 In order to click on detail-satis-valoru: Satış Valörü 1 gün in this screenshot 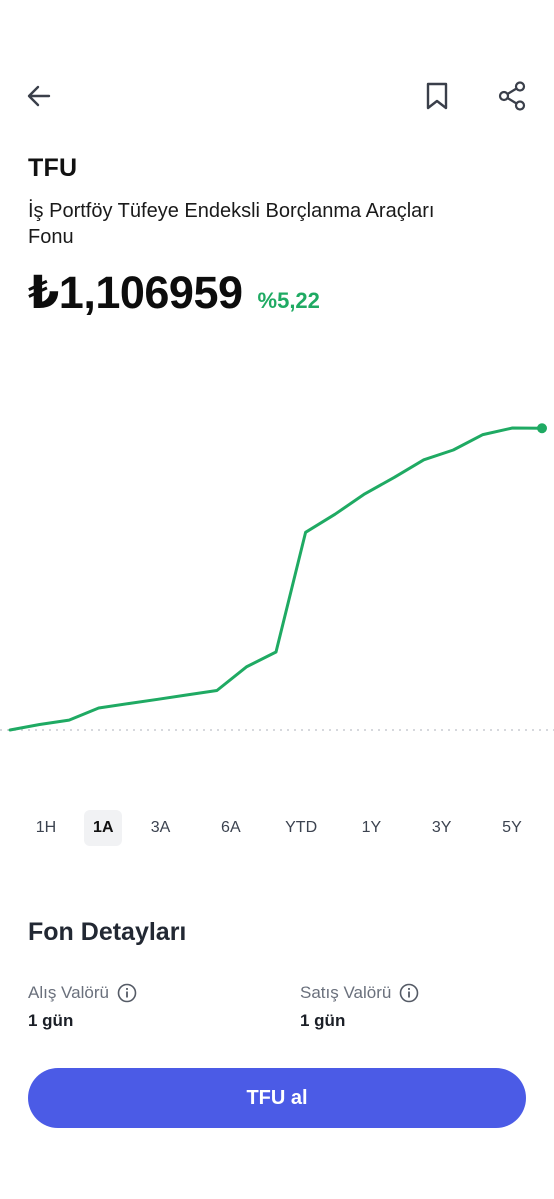, I will do `click(359, 1007)`.